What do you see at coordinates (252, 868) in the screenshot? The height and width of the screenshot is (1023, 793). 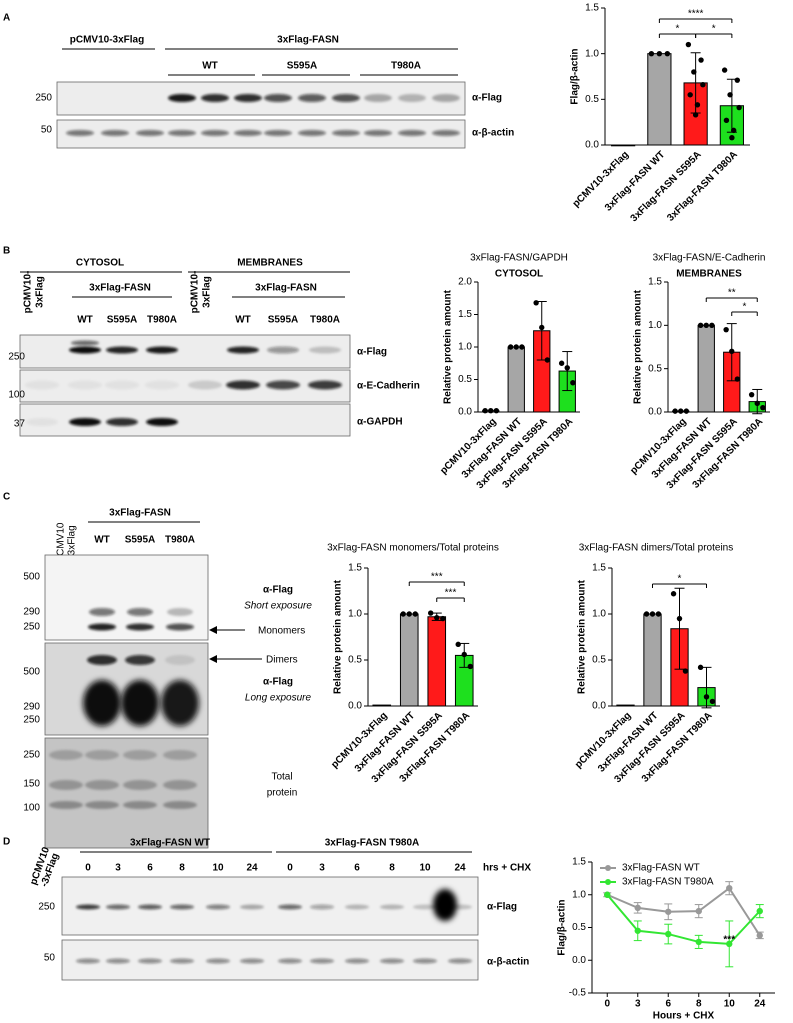 I see `lane-label: 24` at bounding box center [252, 868].